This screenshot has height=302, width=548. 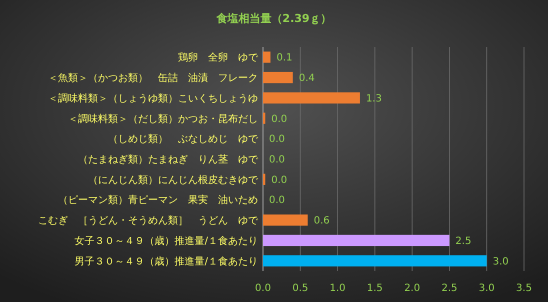 I want to click on y-tick-label: ＜魚類＞（かつお類） 缶詰 油漬 フレーク, so click(x=153, y=78).